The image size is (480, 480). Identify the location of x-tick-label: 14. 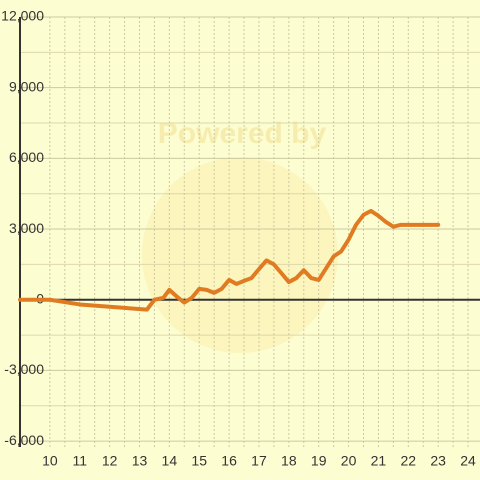
(170, 461).